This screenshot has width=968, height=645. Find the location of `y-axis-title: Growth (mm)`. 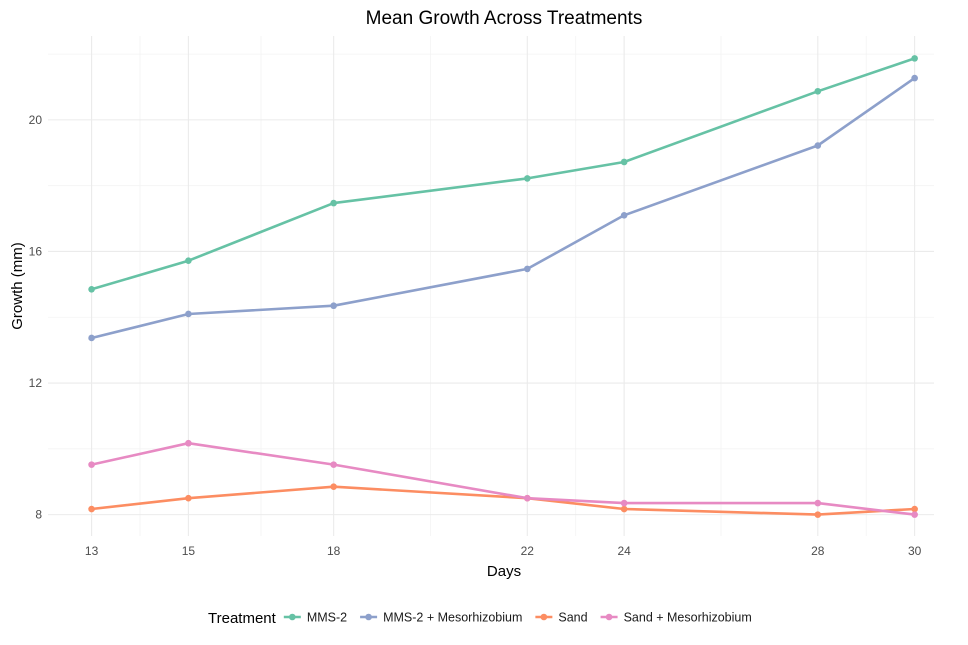

y-axis-title: Growth (mm) is located at coordinates (17, 286).